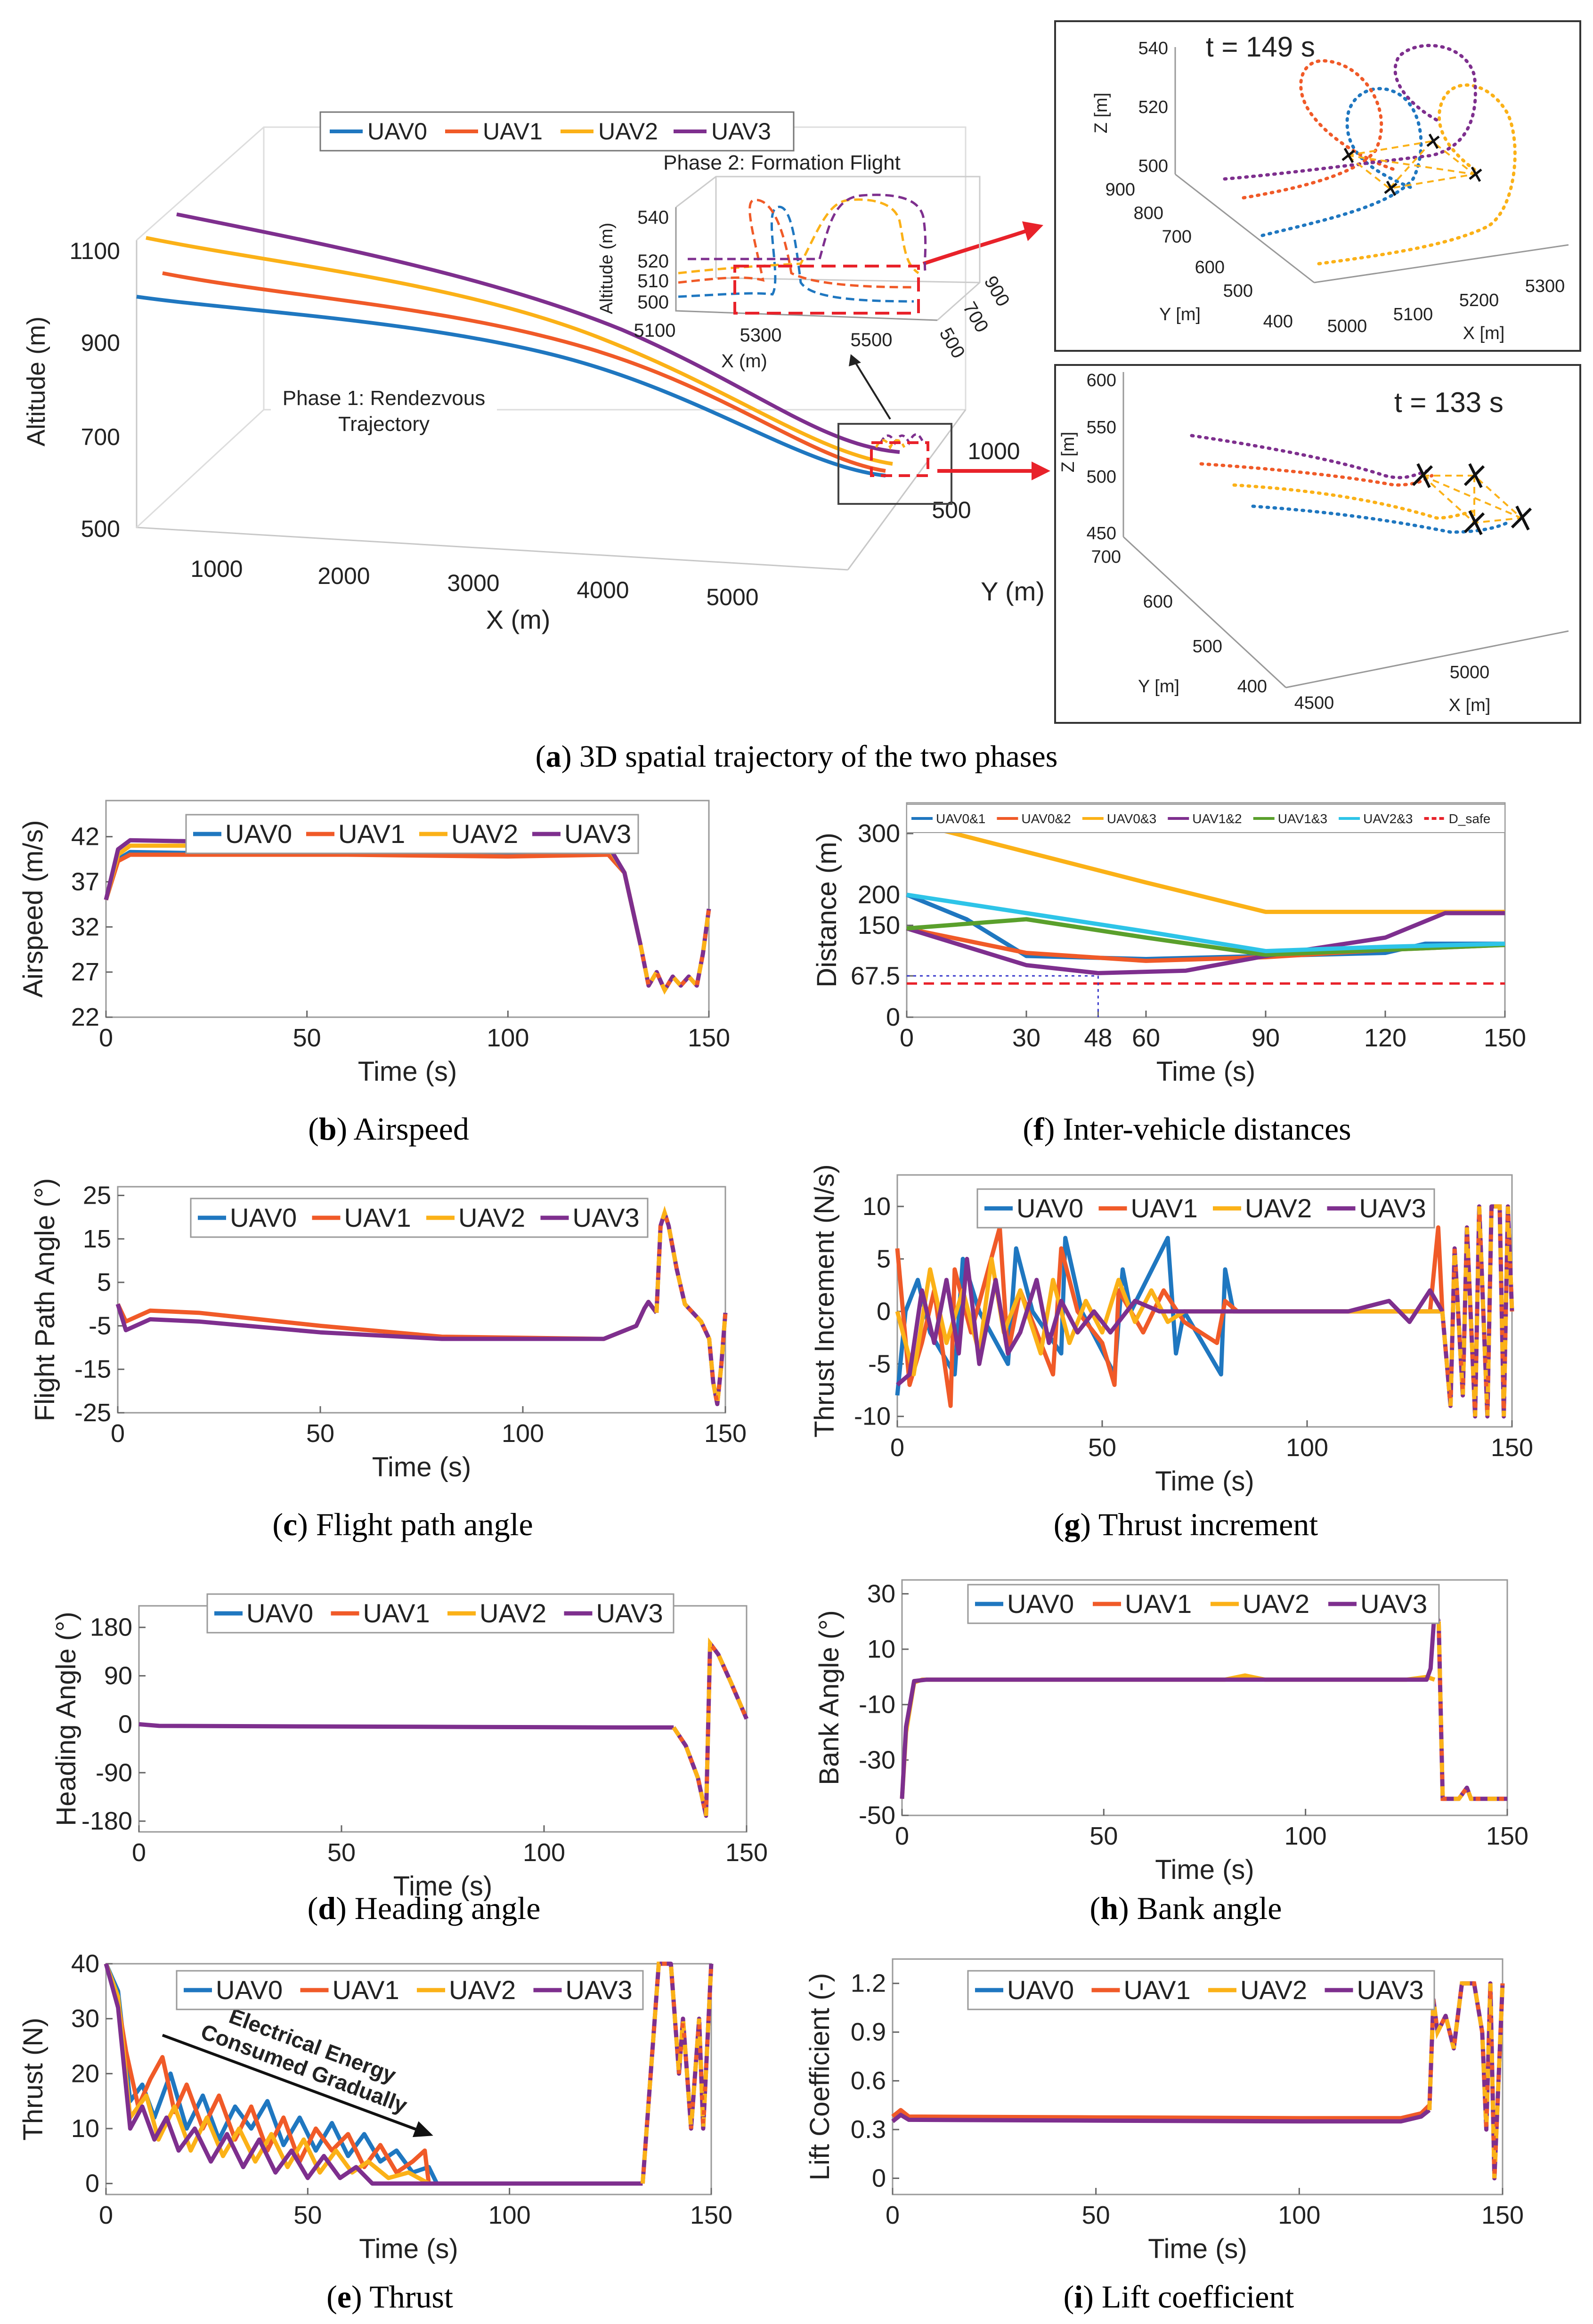 This screenshot has width=1593, height=2324. What do you see at coordinates (1146, 1038) in the screenshot?
I see `x-tick-label: 60` at bounding box center [1146, 1038].